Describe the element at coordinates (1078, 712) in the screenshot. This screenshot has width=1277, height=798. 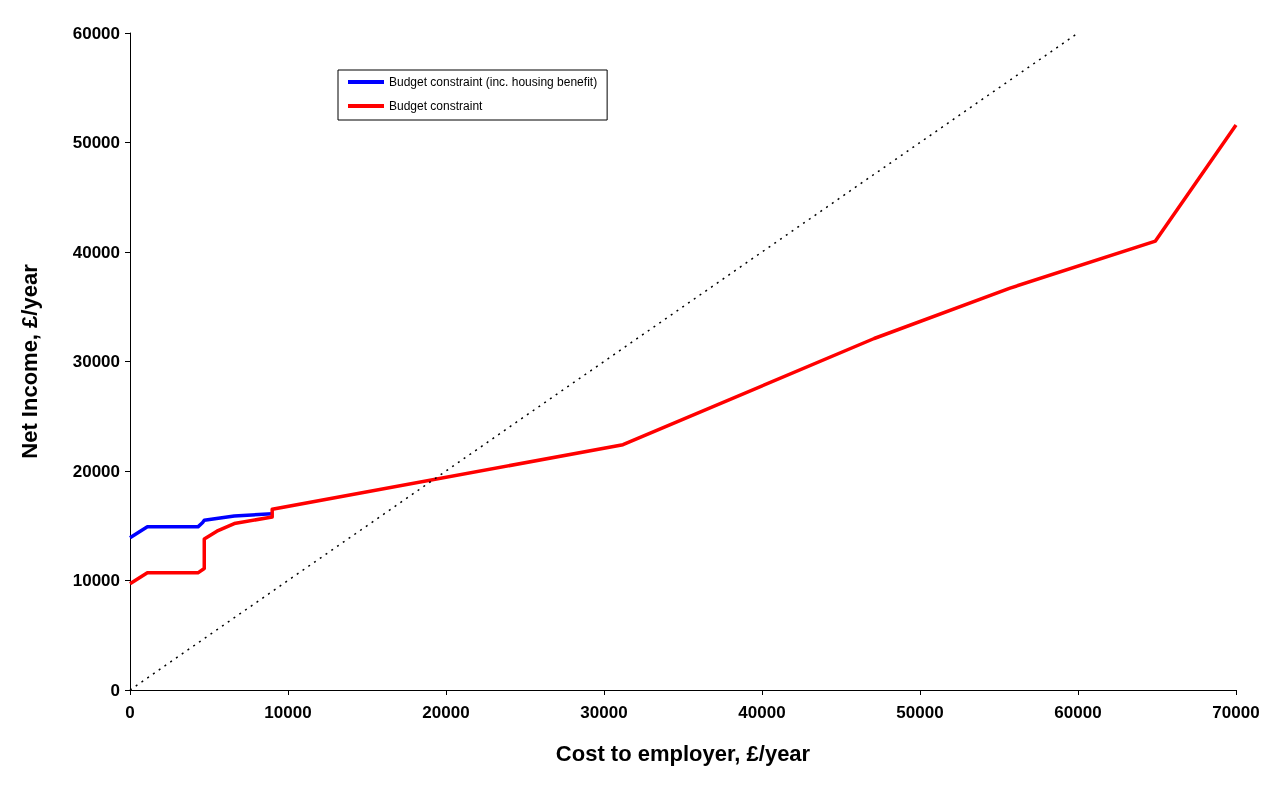
I see `x-tick-label: 60000` at that location.